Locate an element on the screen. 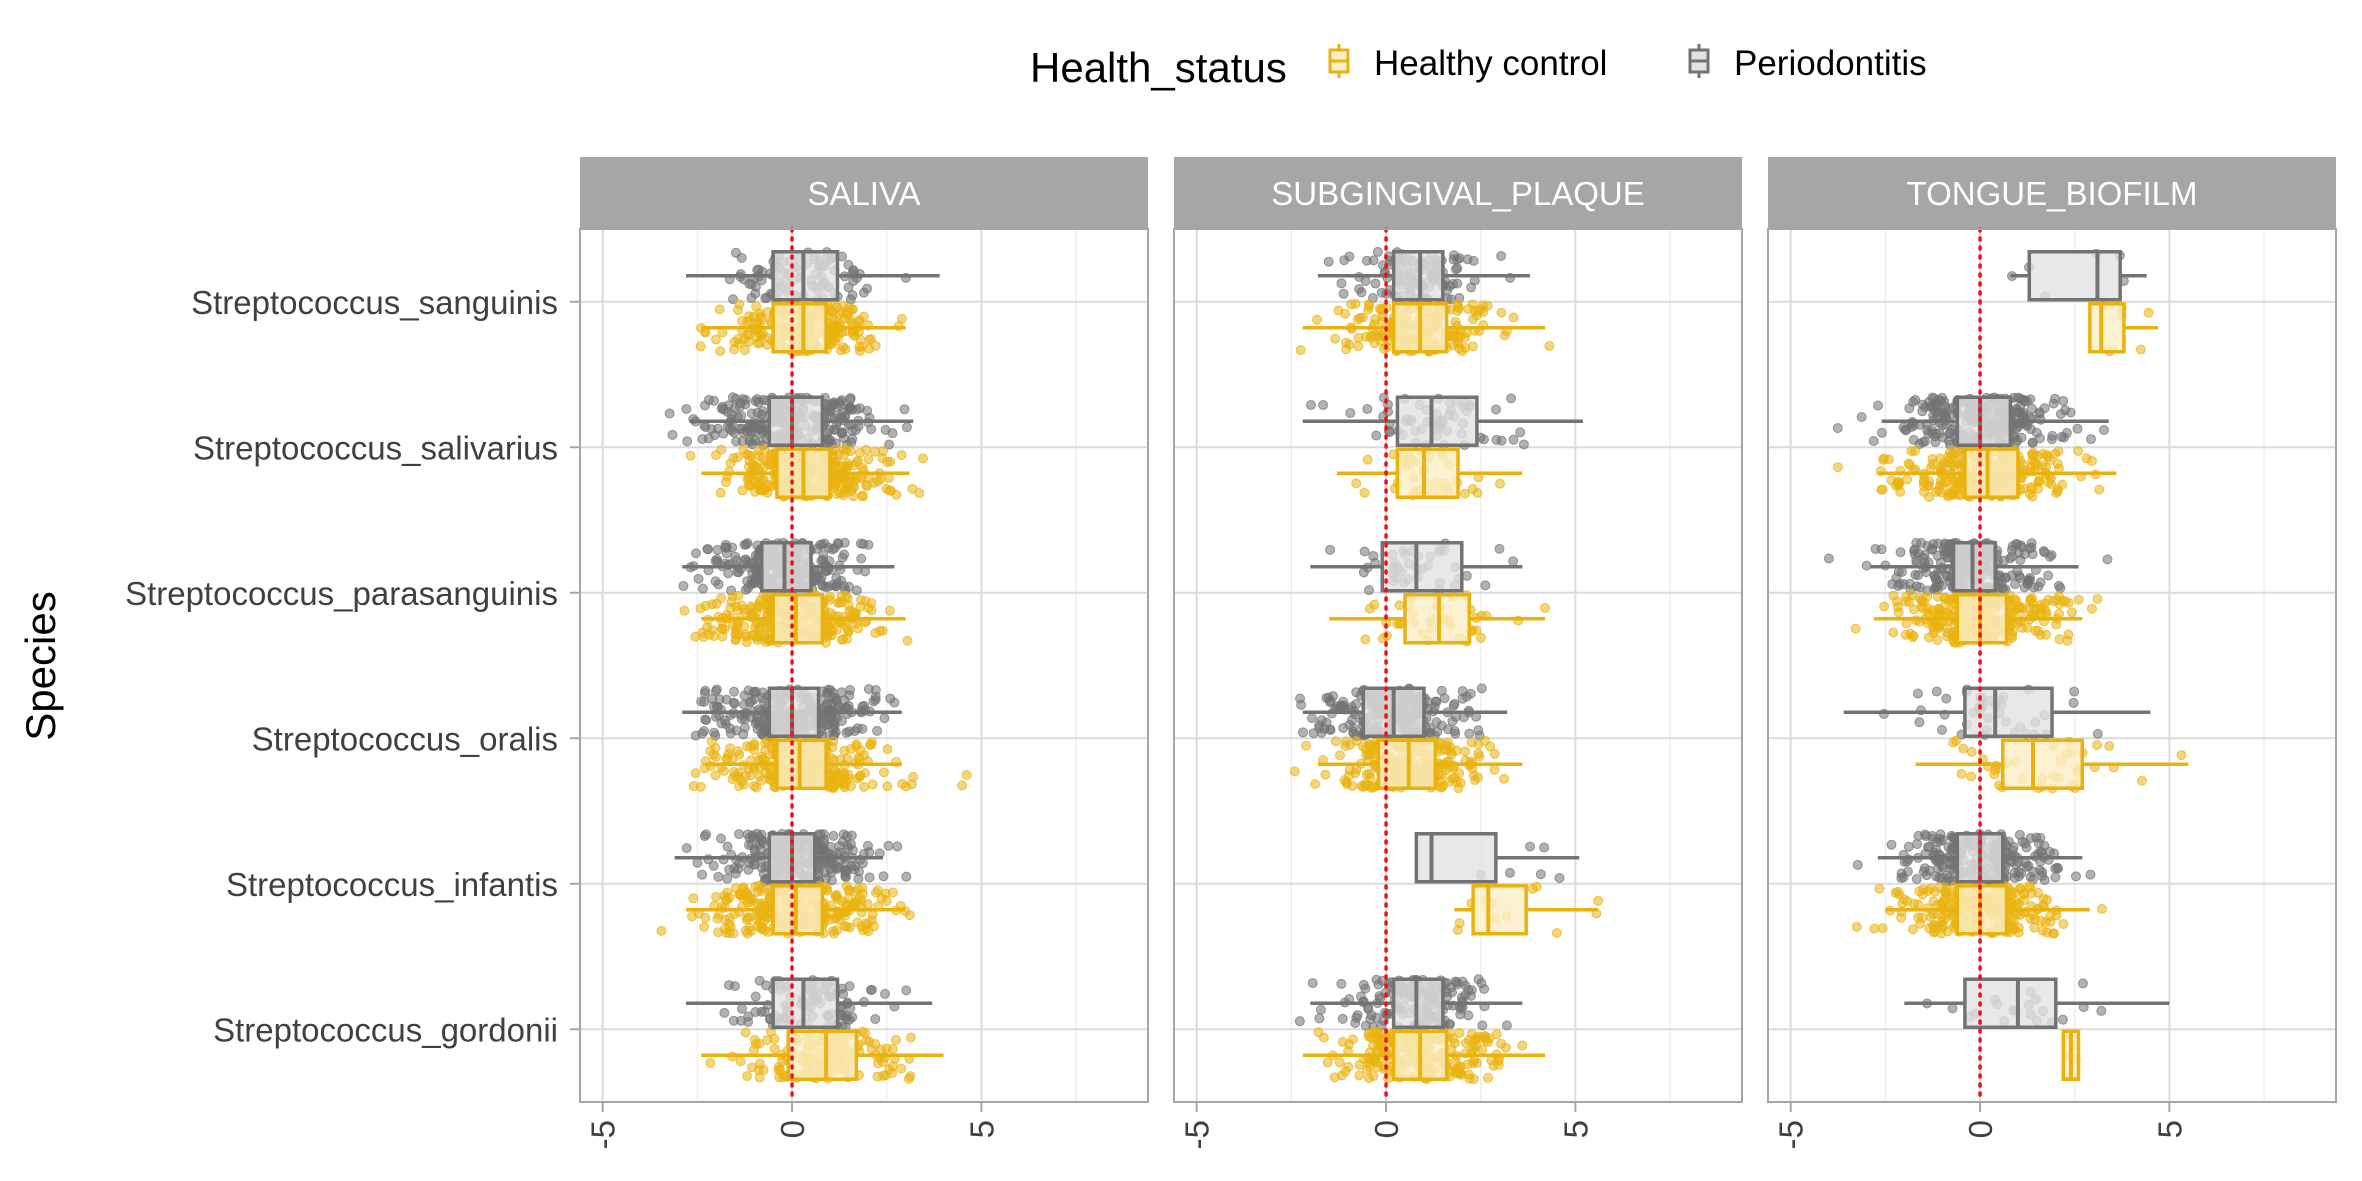 Image resolution: width=2362 pixels, height=1181 pixels. legend-entry: Periodontitis is located at coordinates (1807, 63).